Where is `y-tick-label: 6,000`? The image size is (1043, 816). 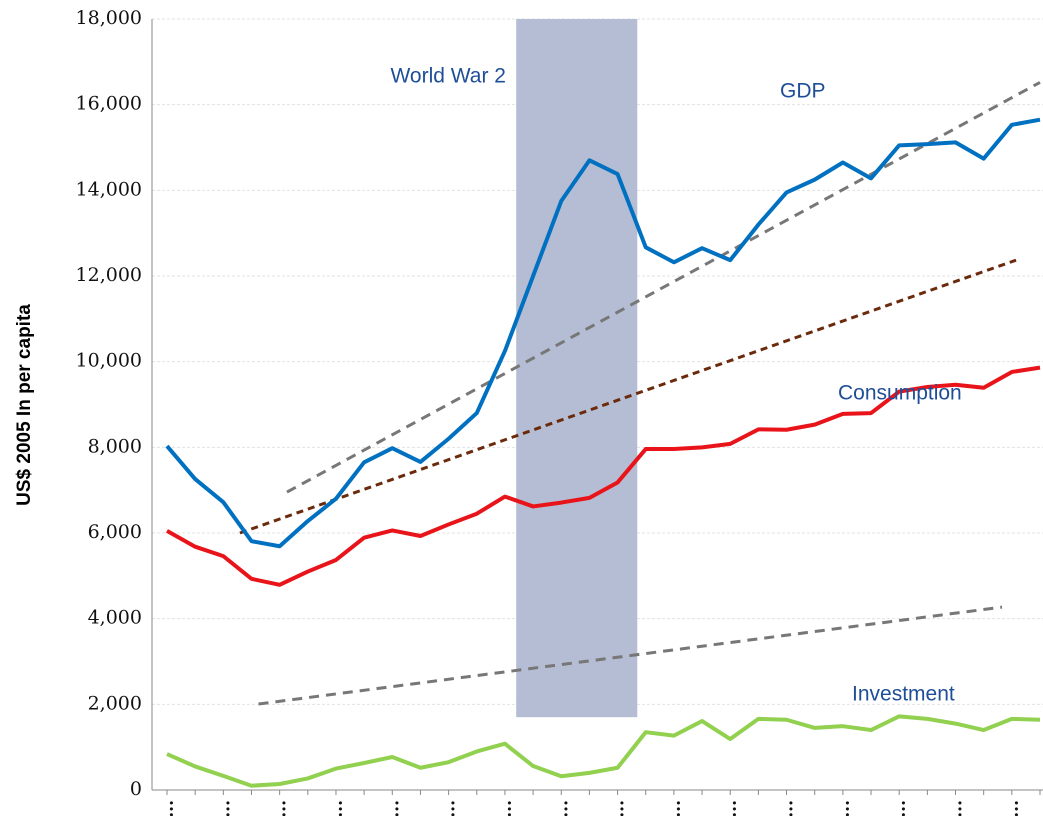
y-tick-label: 6,000 is located at coordinates (115, 532).